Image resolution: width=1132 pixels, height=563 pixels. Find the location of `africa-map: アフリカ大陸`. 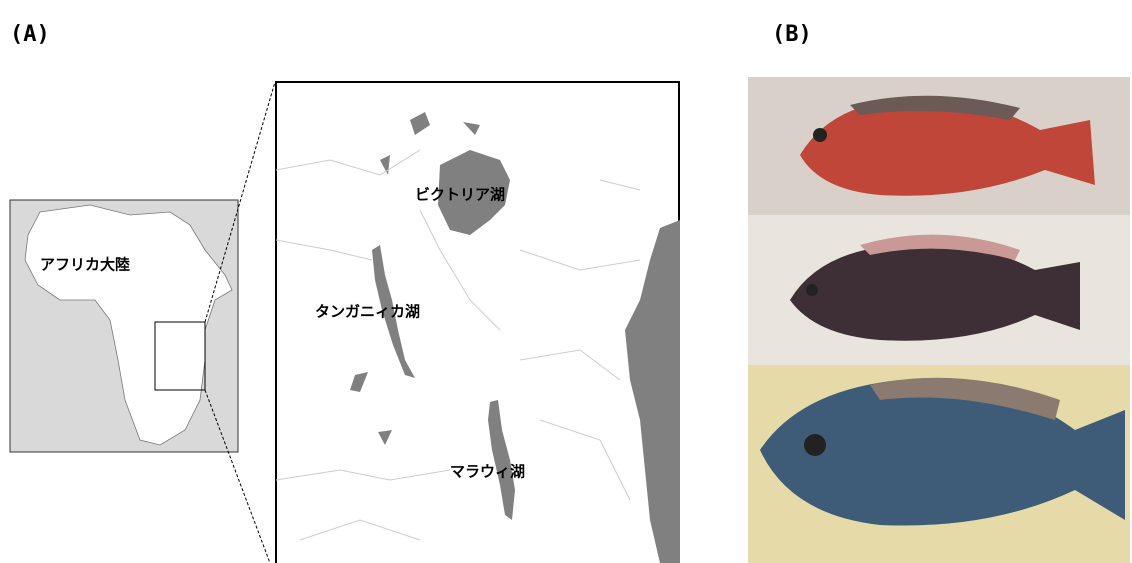

africa-map: アフリカ大陸 is located at coordinates (124, 326).